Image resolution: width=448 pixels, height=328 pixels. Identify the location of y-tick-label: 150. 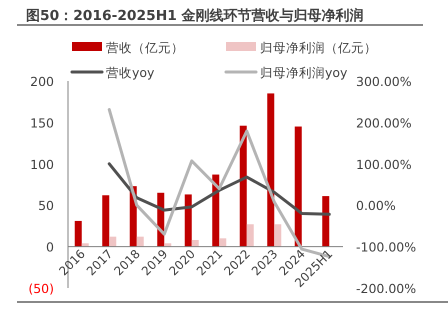
(42, 122).